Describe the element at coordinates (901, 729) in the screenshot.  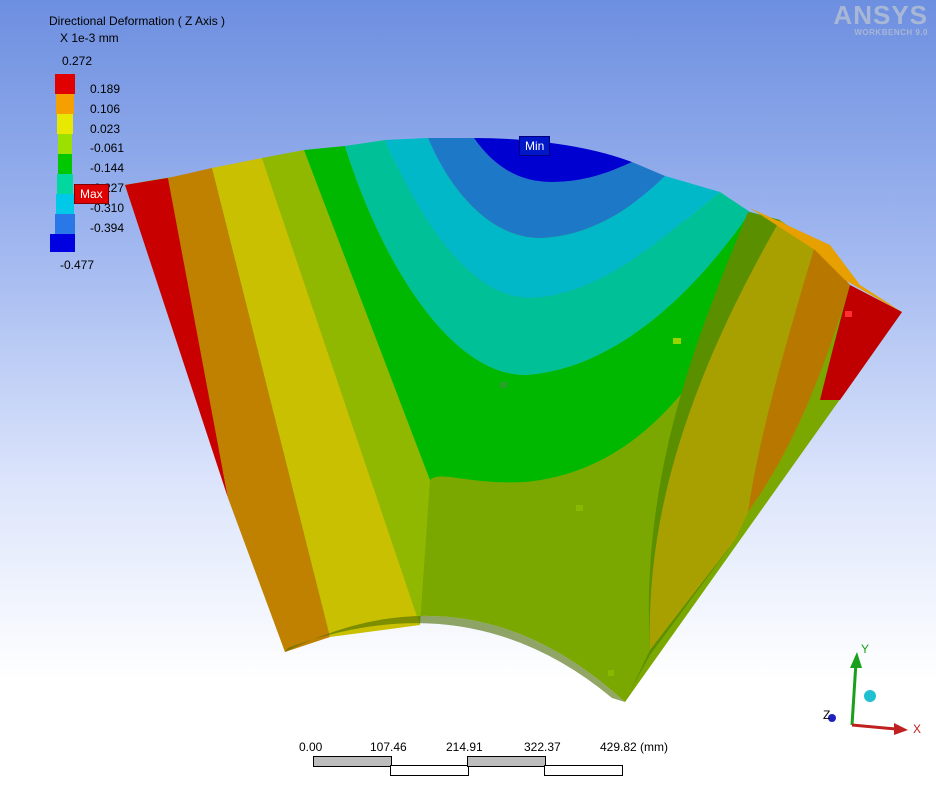
I see `x-axis-arrowhead` at that location.